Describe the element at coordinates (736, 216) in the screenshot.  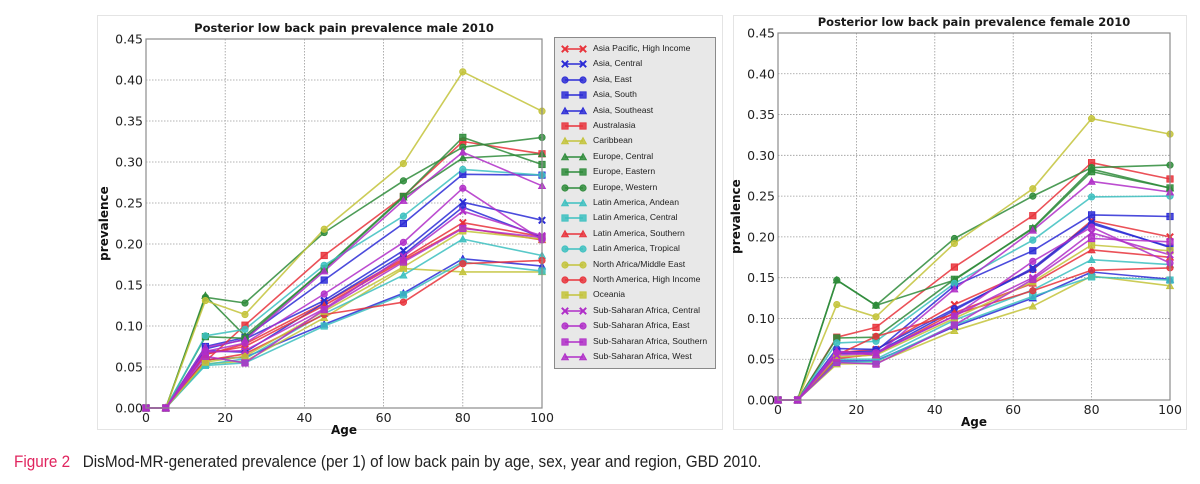
I see `y-axis-label: prevalence` at that location.